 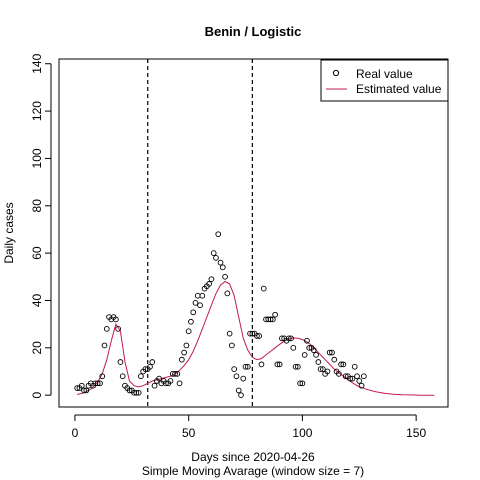 I want to click on y-tick-label: 60, so click(x=37, y=253).